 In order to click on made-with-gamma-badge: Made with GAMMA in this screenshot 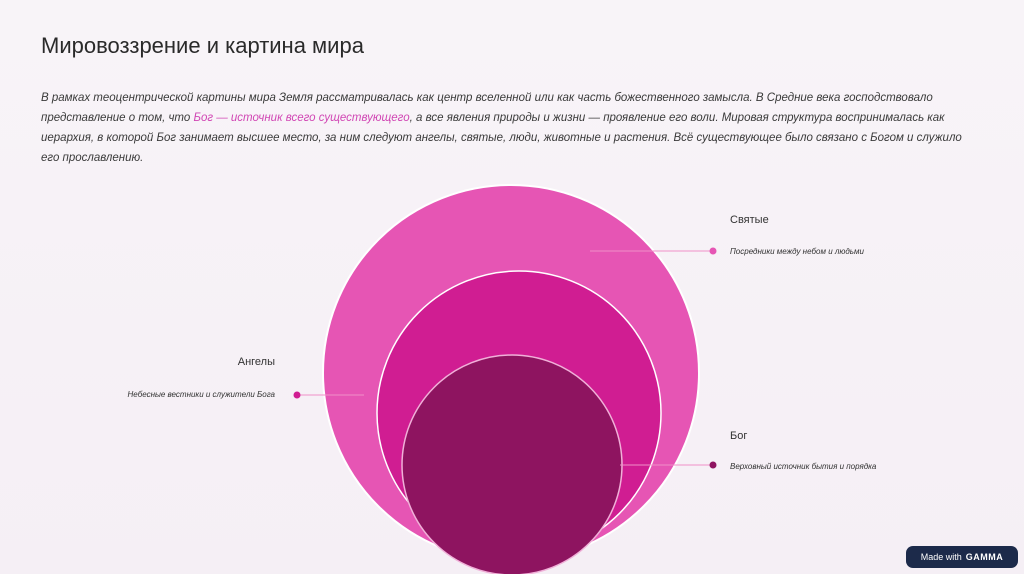, I will do `click(962, 557)`.